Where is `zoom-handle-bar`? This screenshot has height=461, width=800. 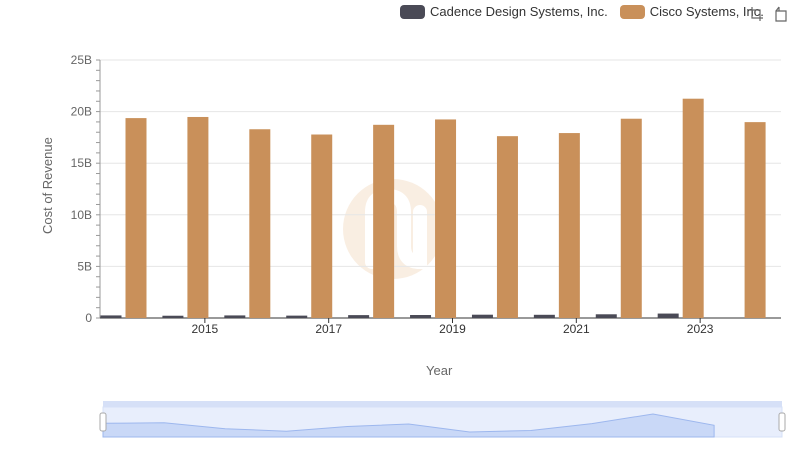 zoom-handle-bar is located at coordinates (442, 404).